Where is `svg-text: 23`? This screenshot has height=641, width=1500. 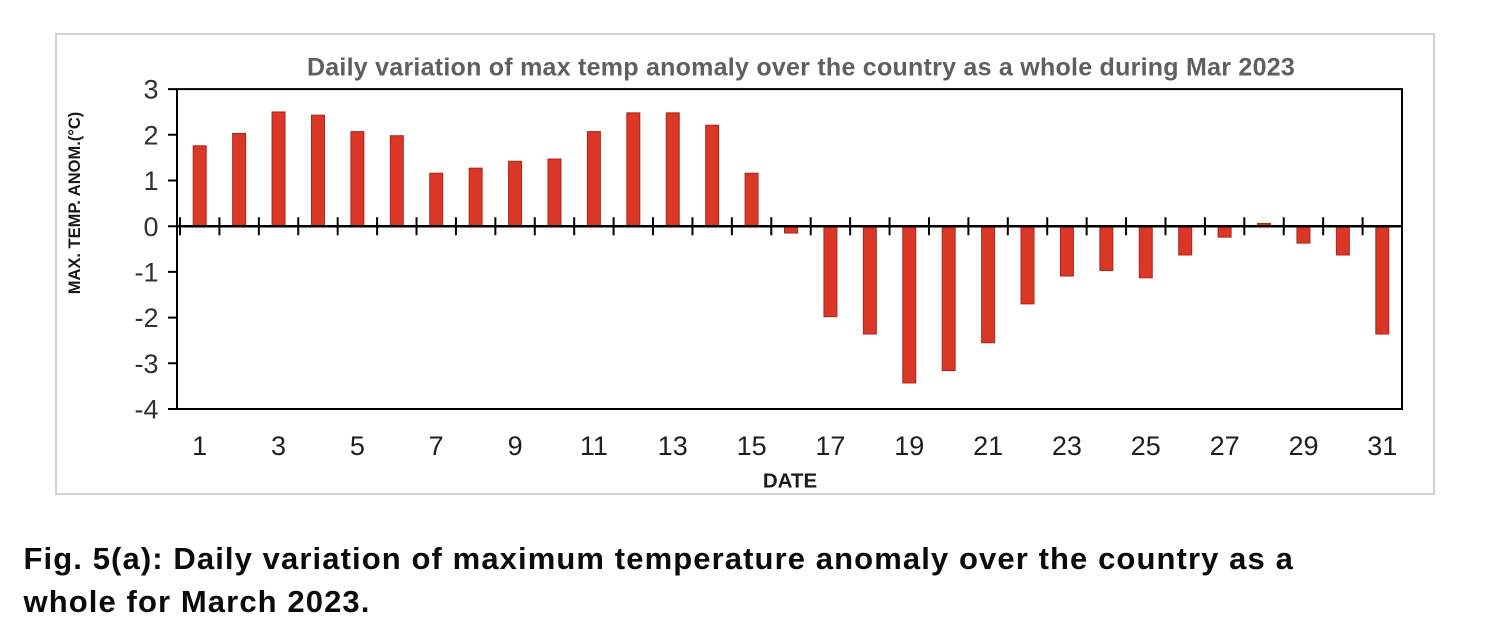 svg-text: 23 is located at coordinates (1067, 446).